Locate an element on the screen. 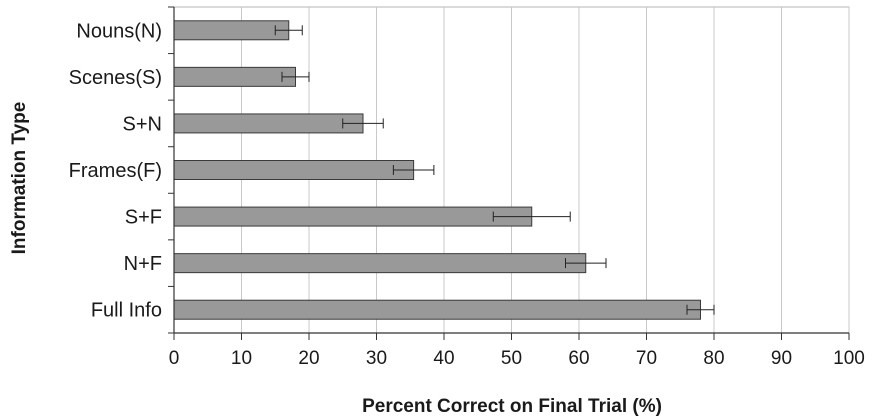 The height and width of the screenshot is (419, 873). category-label: N+F is located at coordinates (143, 264).